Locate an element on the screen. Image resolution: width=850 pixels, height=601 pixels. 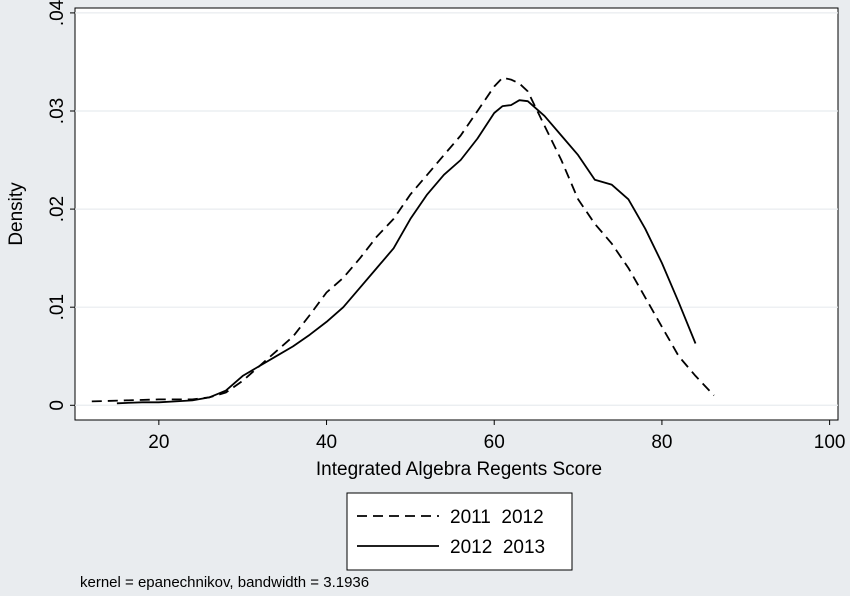
x-tick-label: 100 is located at coordinates (830, 442).